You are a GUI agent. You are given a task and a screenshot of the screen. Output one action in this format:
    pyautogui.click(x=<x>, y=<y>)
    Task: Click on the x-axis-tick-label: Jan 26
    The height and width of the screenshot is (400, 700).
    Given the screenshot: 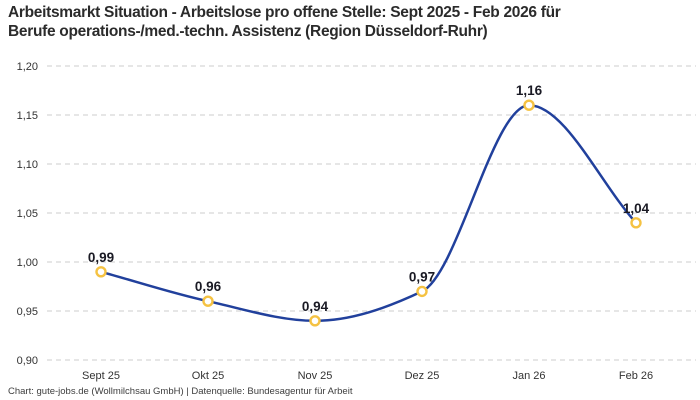 What is the action you would take?
    pyautogui.click(x=528, y=376)
    